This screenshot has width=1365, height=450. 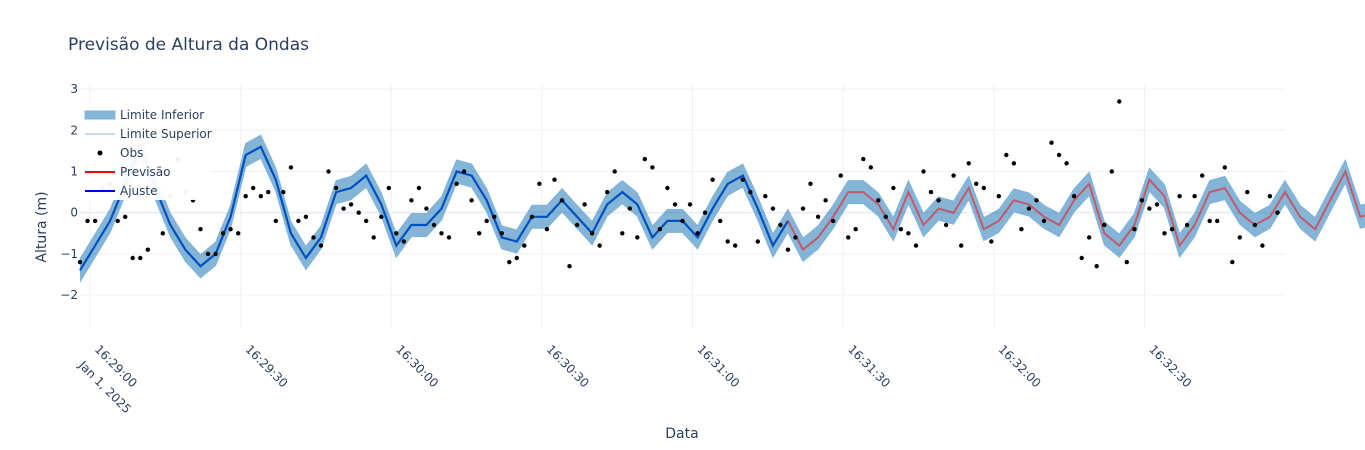 I want to click on legend-item-upper: Limite Superior, so click(x=148, y=134).